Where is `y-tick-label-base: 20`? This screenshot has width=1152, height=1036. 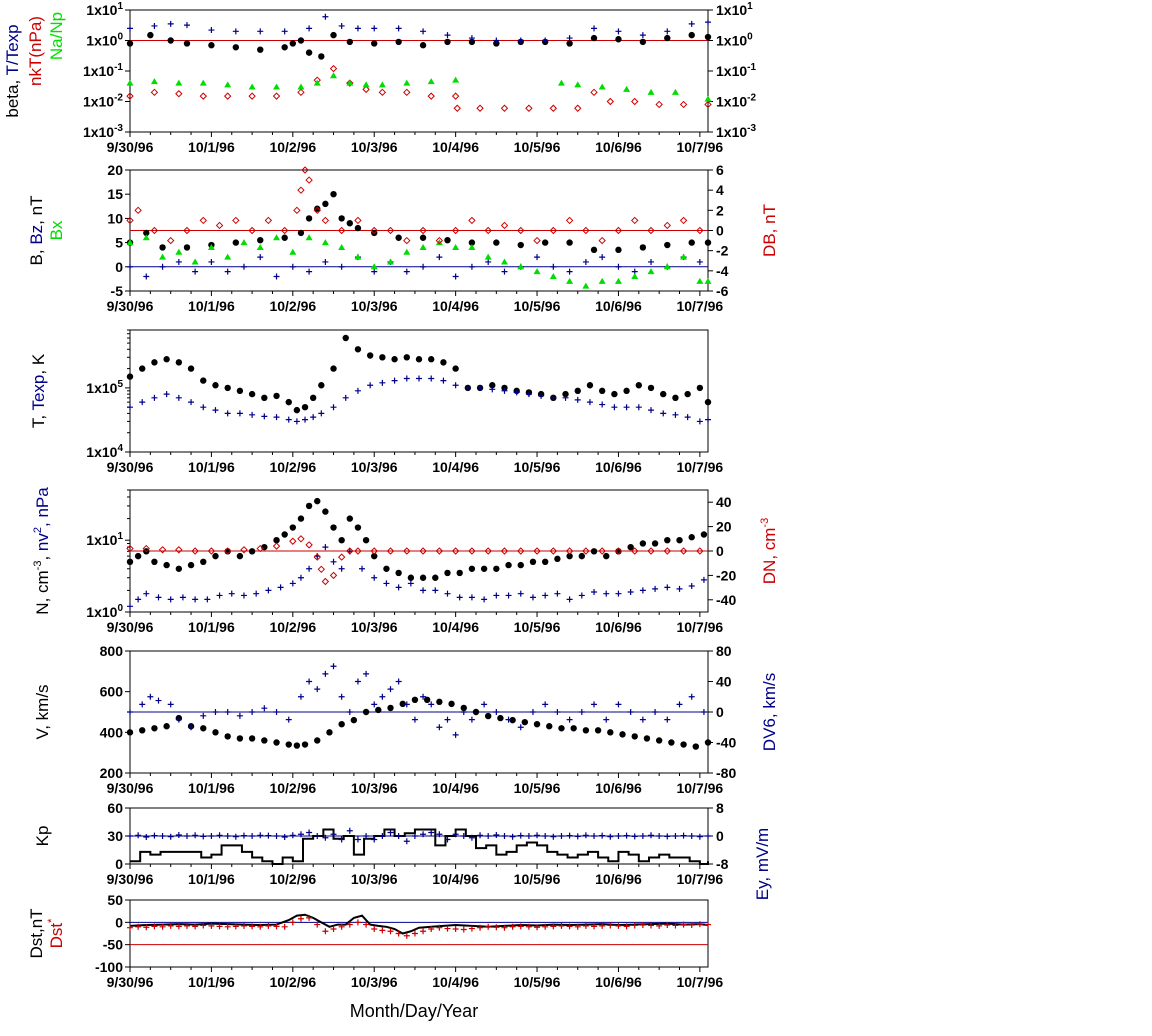
y-tick-label-base: 20 is located at coordinates (115, 170).